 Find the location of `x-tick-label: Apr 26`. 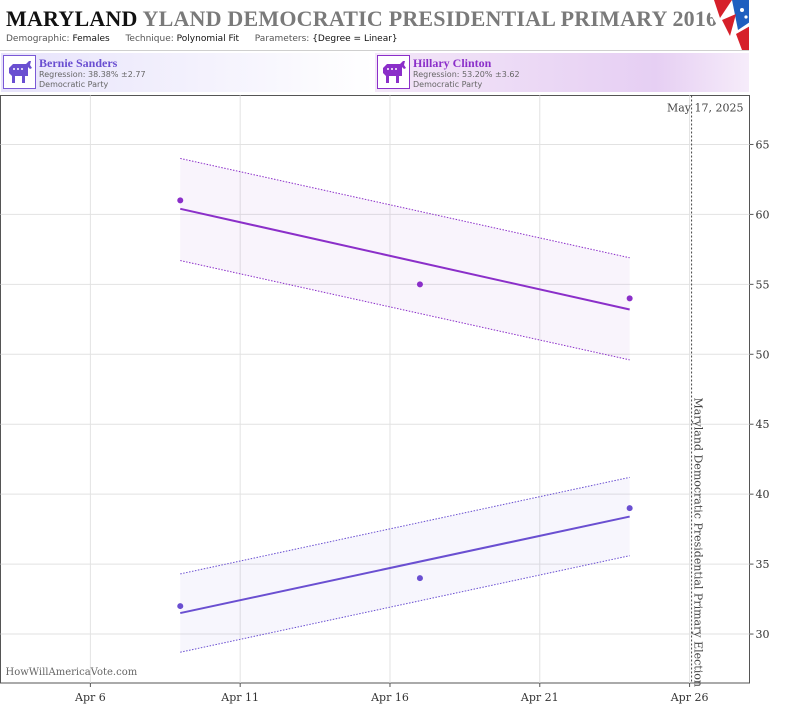

x-tick-label: Apr 26 is located at coordinates (689, 697).